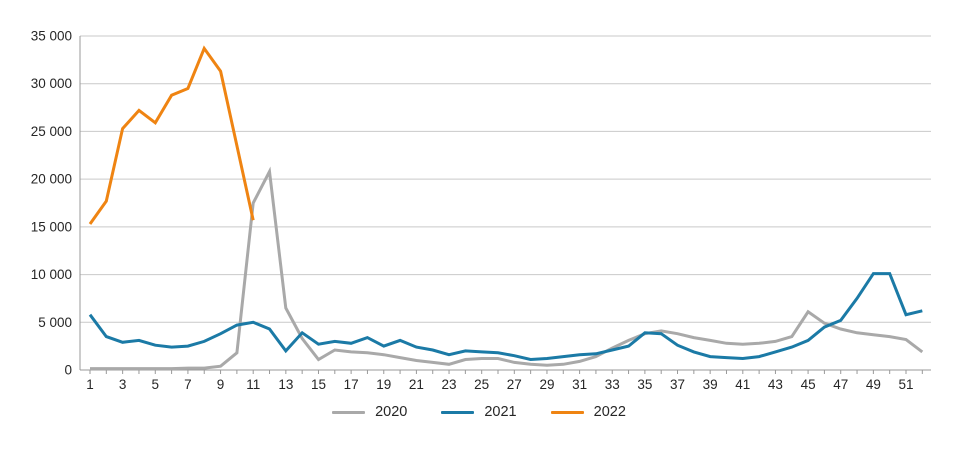 The height and width of the screenshot is (454, 958). I want to click on y-tick-label: 0, so click(68, 370).